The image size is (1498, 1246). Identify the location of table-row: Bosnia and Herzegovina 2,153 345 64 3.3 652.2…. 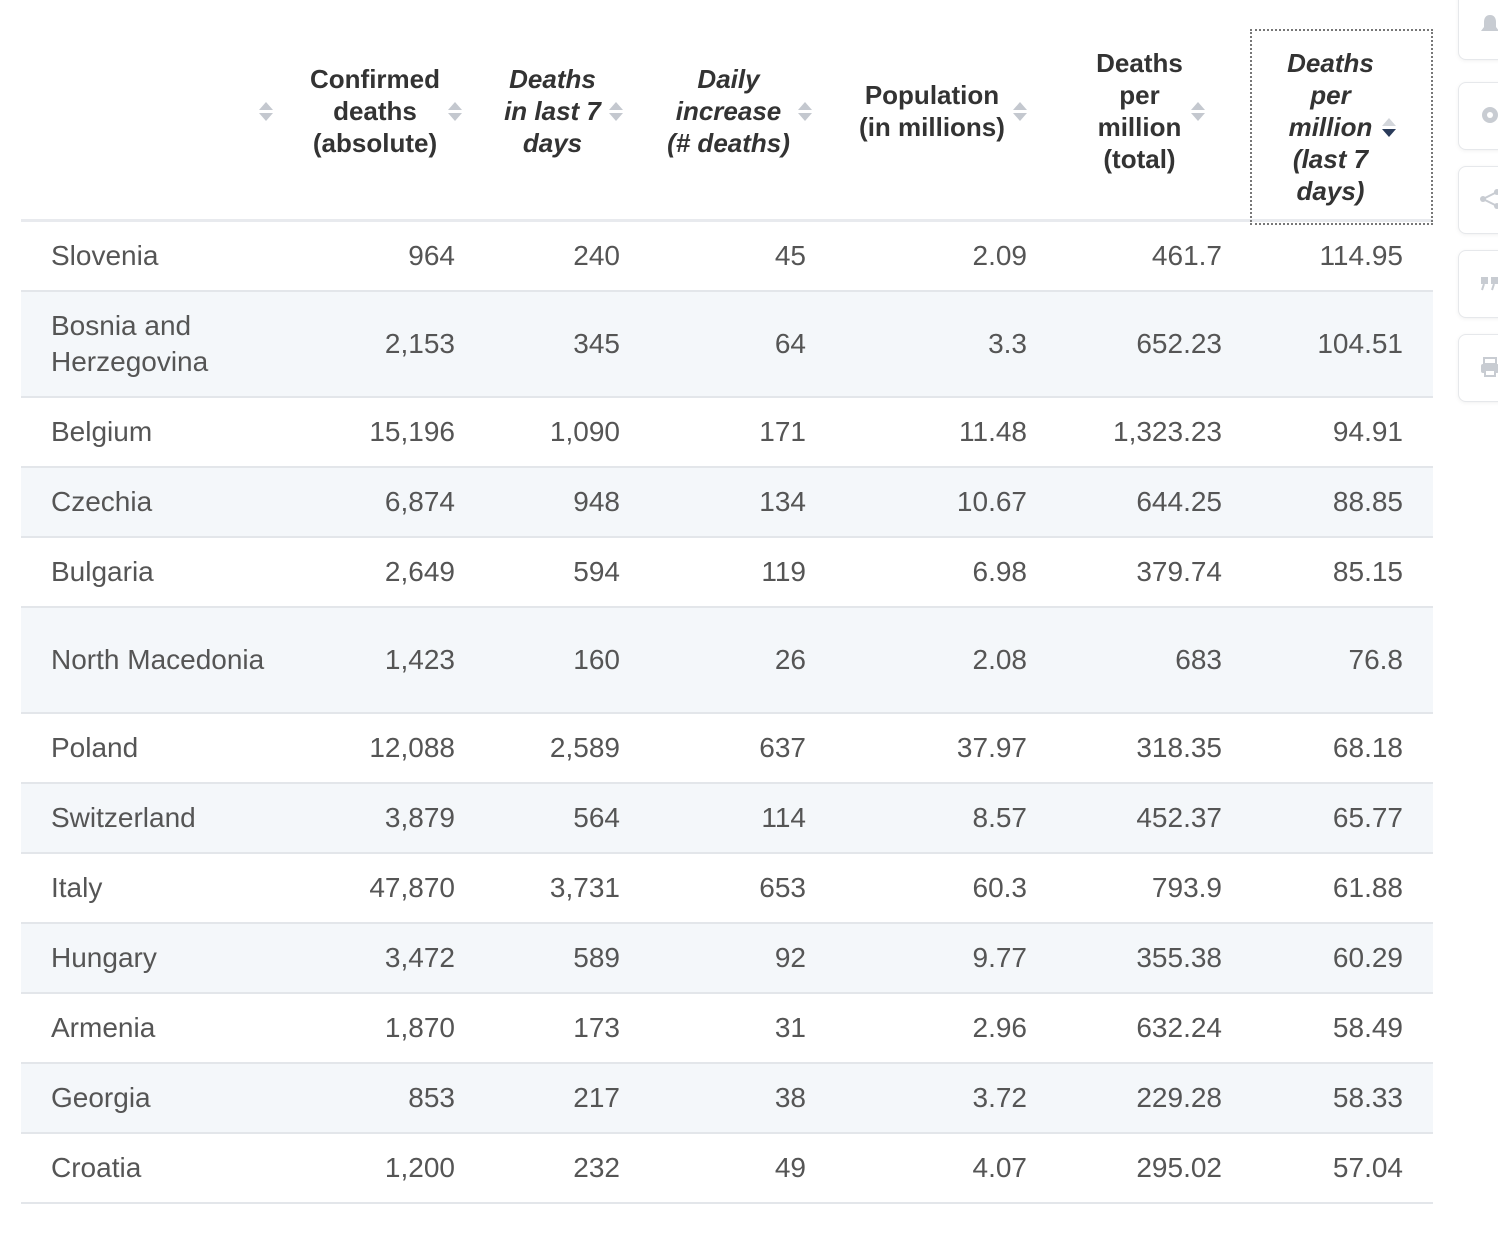
(727, 345).